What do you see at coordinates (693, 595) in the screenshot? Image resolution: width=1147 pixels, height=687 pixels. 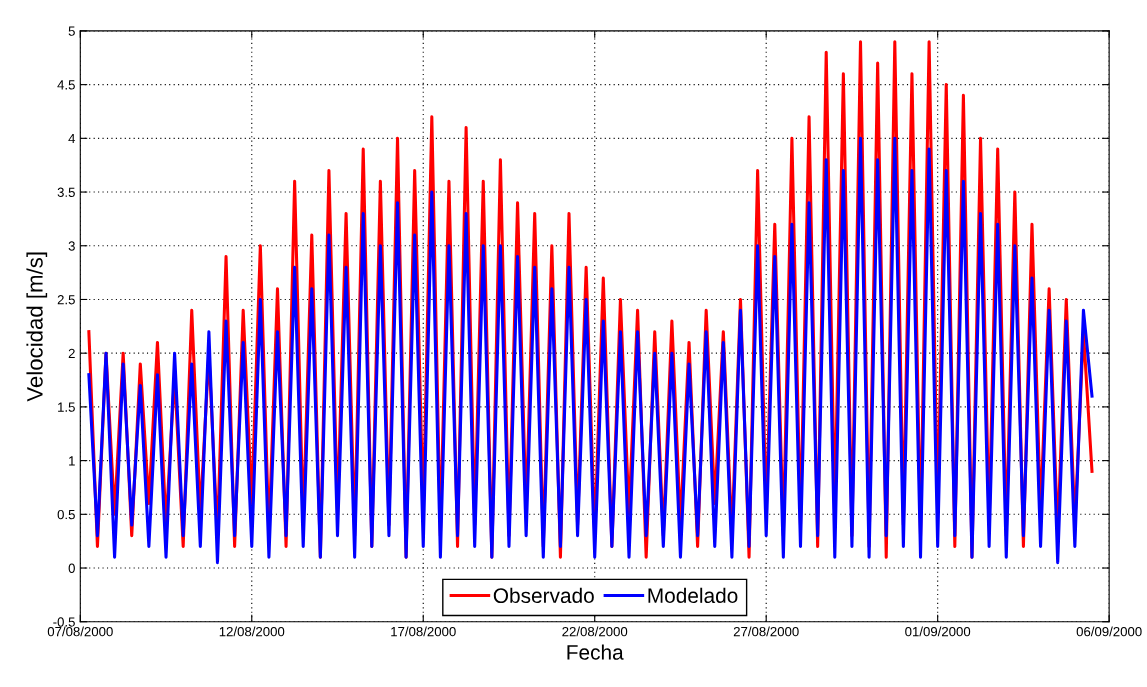 I see `legend-label: Modelado` at bounding box center [693, 595].